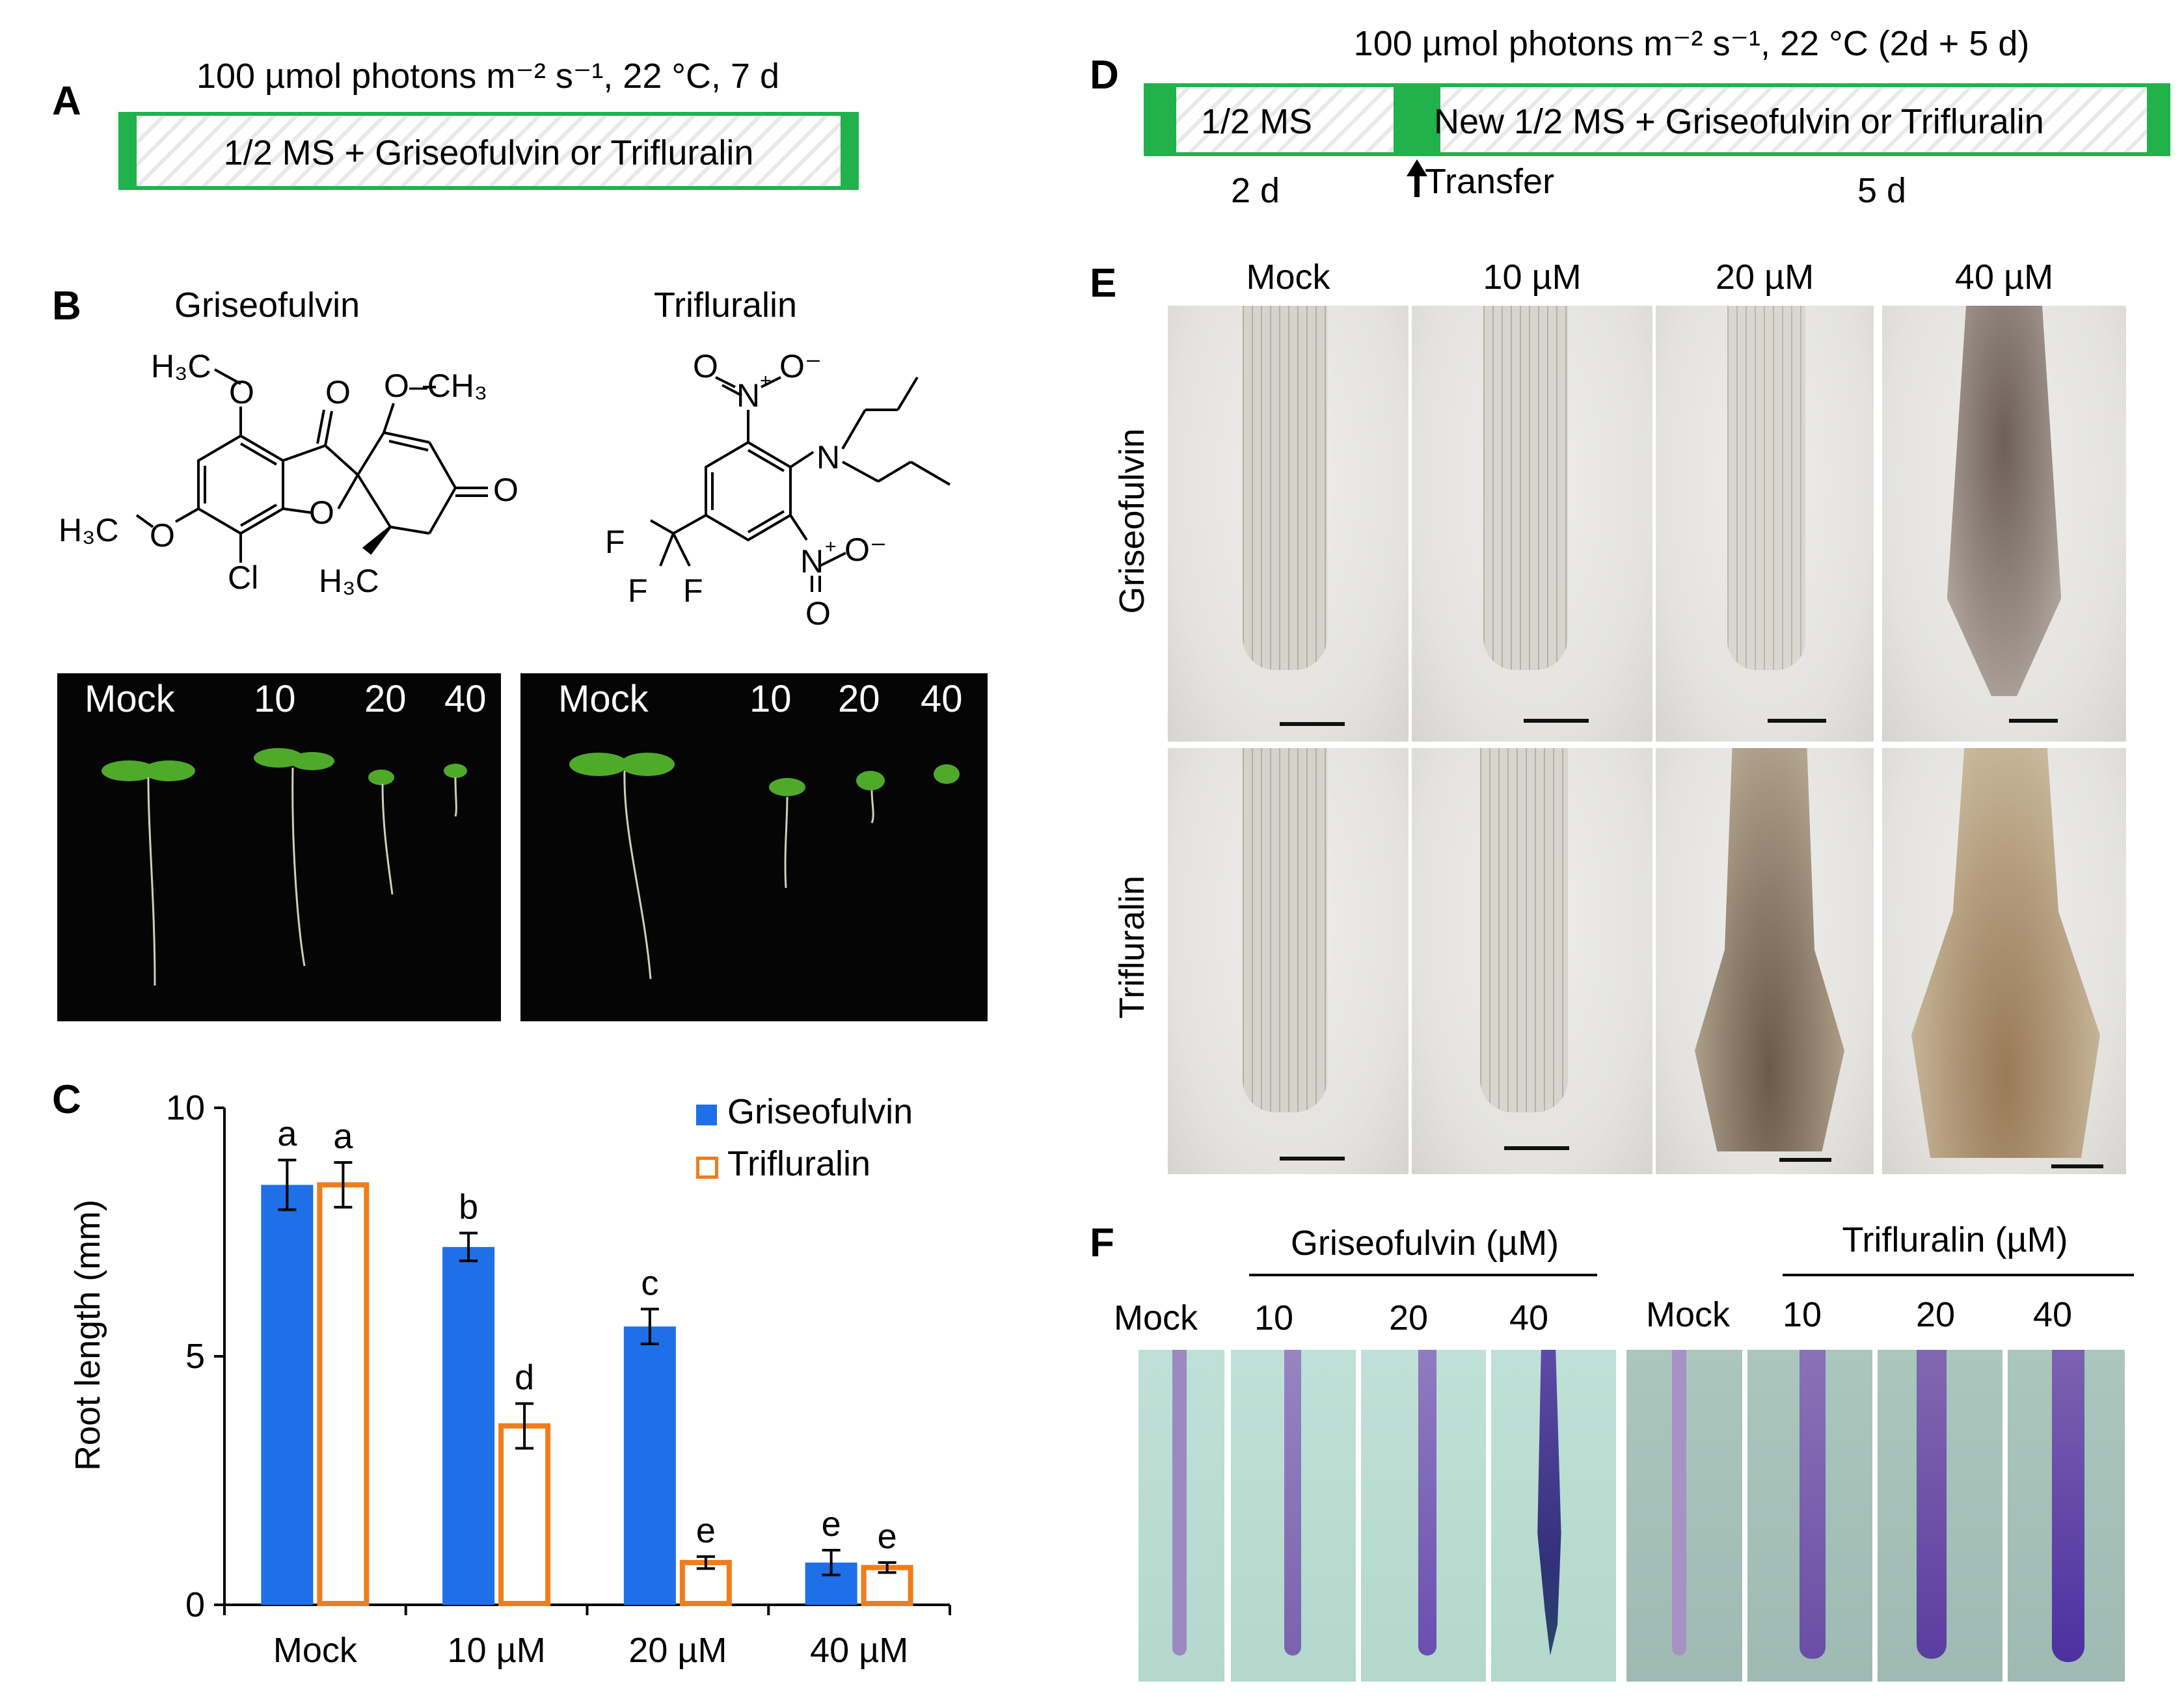 The width and height of the screenshot is (2184, 1705). I want to click on chart-y-tick-label: 5, so click(195, 1357).